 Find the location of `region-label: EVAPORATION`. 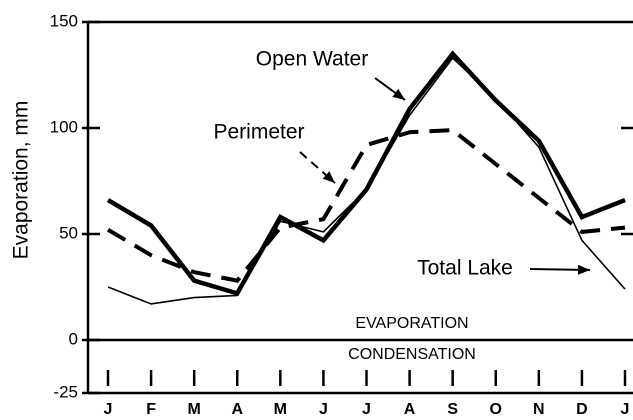

region-label: EVAPORATION is located at coordinates (411, 323).